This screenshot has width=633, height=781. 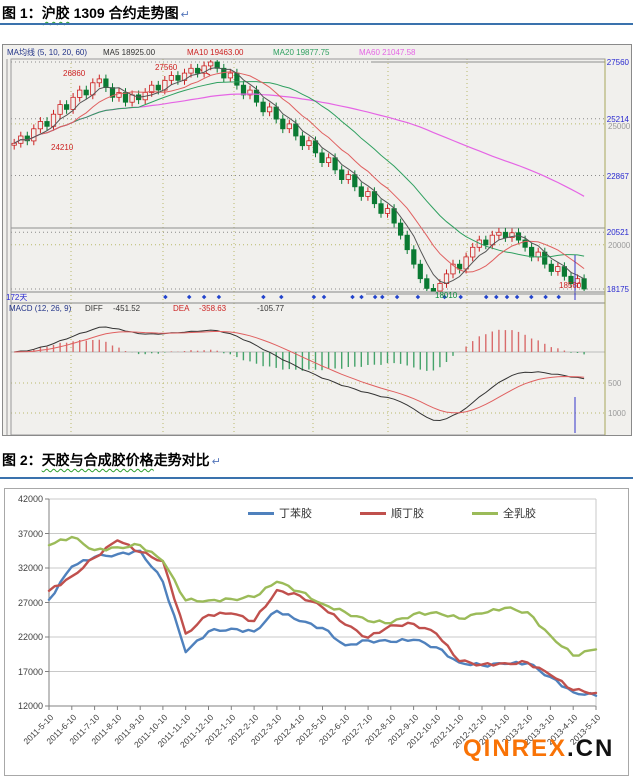 I want to click on y-axis-label: 22867, so click(x=617, y=176).